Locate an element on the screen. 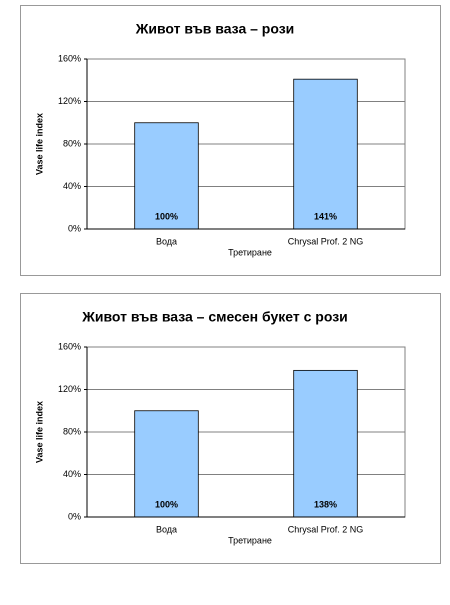 The width and height of the screenshot is (450, 605). chart-title: Живот във ваза – смесен букет с рози is located at coordinates (214, 317).